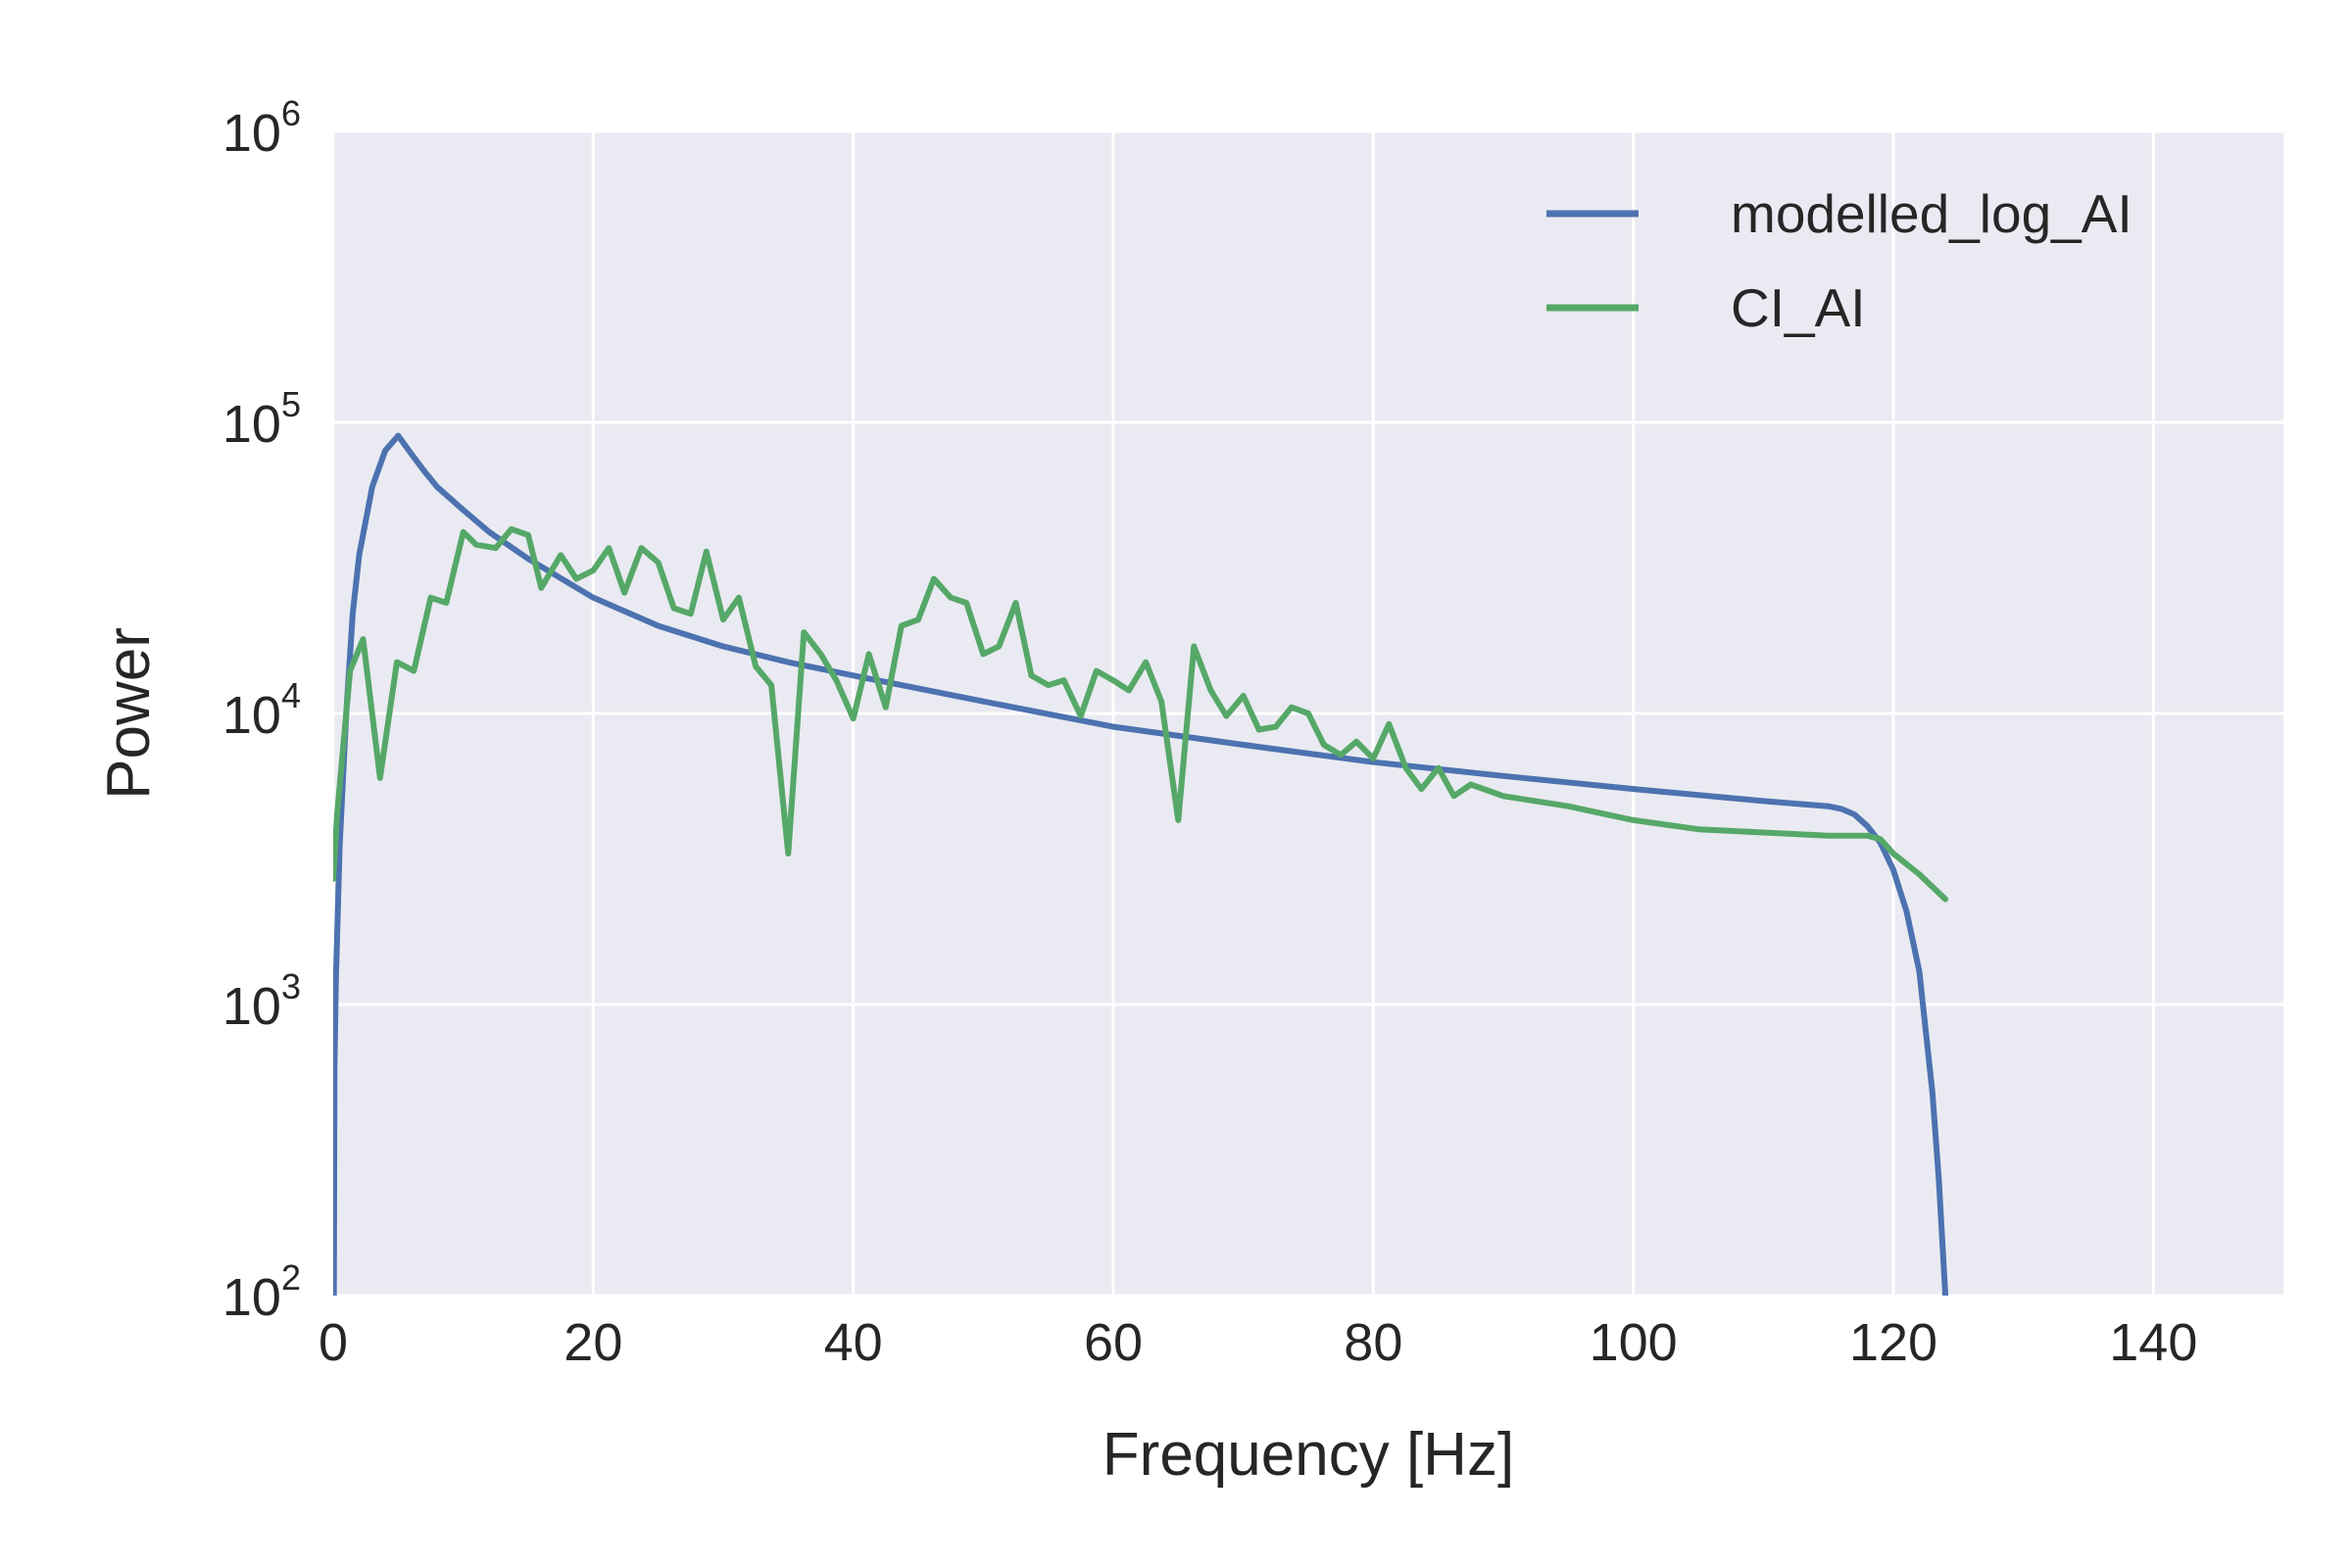  I want to click on x-tick-label: 120, so click(1893, 1342).